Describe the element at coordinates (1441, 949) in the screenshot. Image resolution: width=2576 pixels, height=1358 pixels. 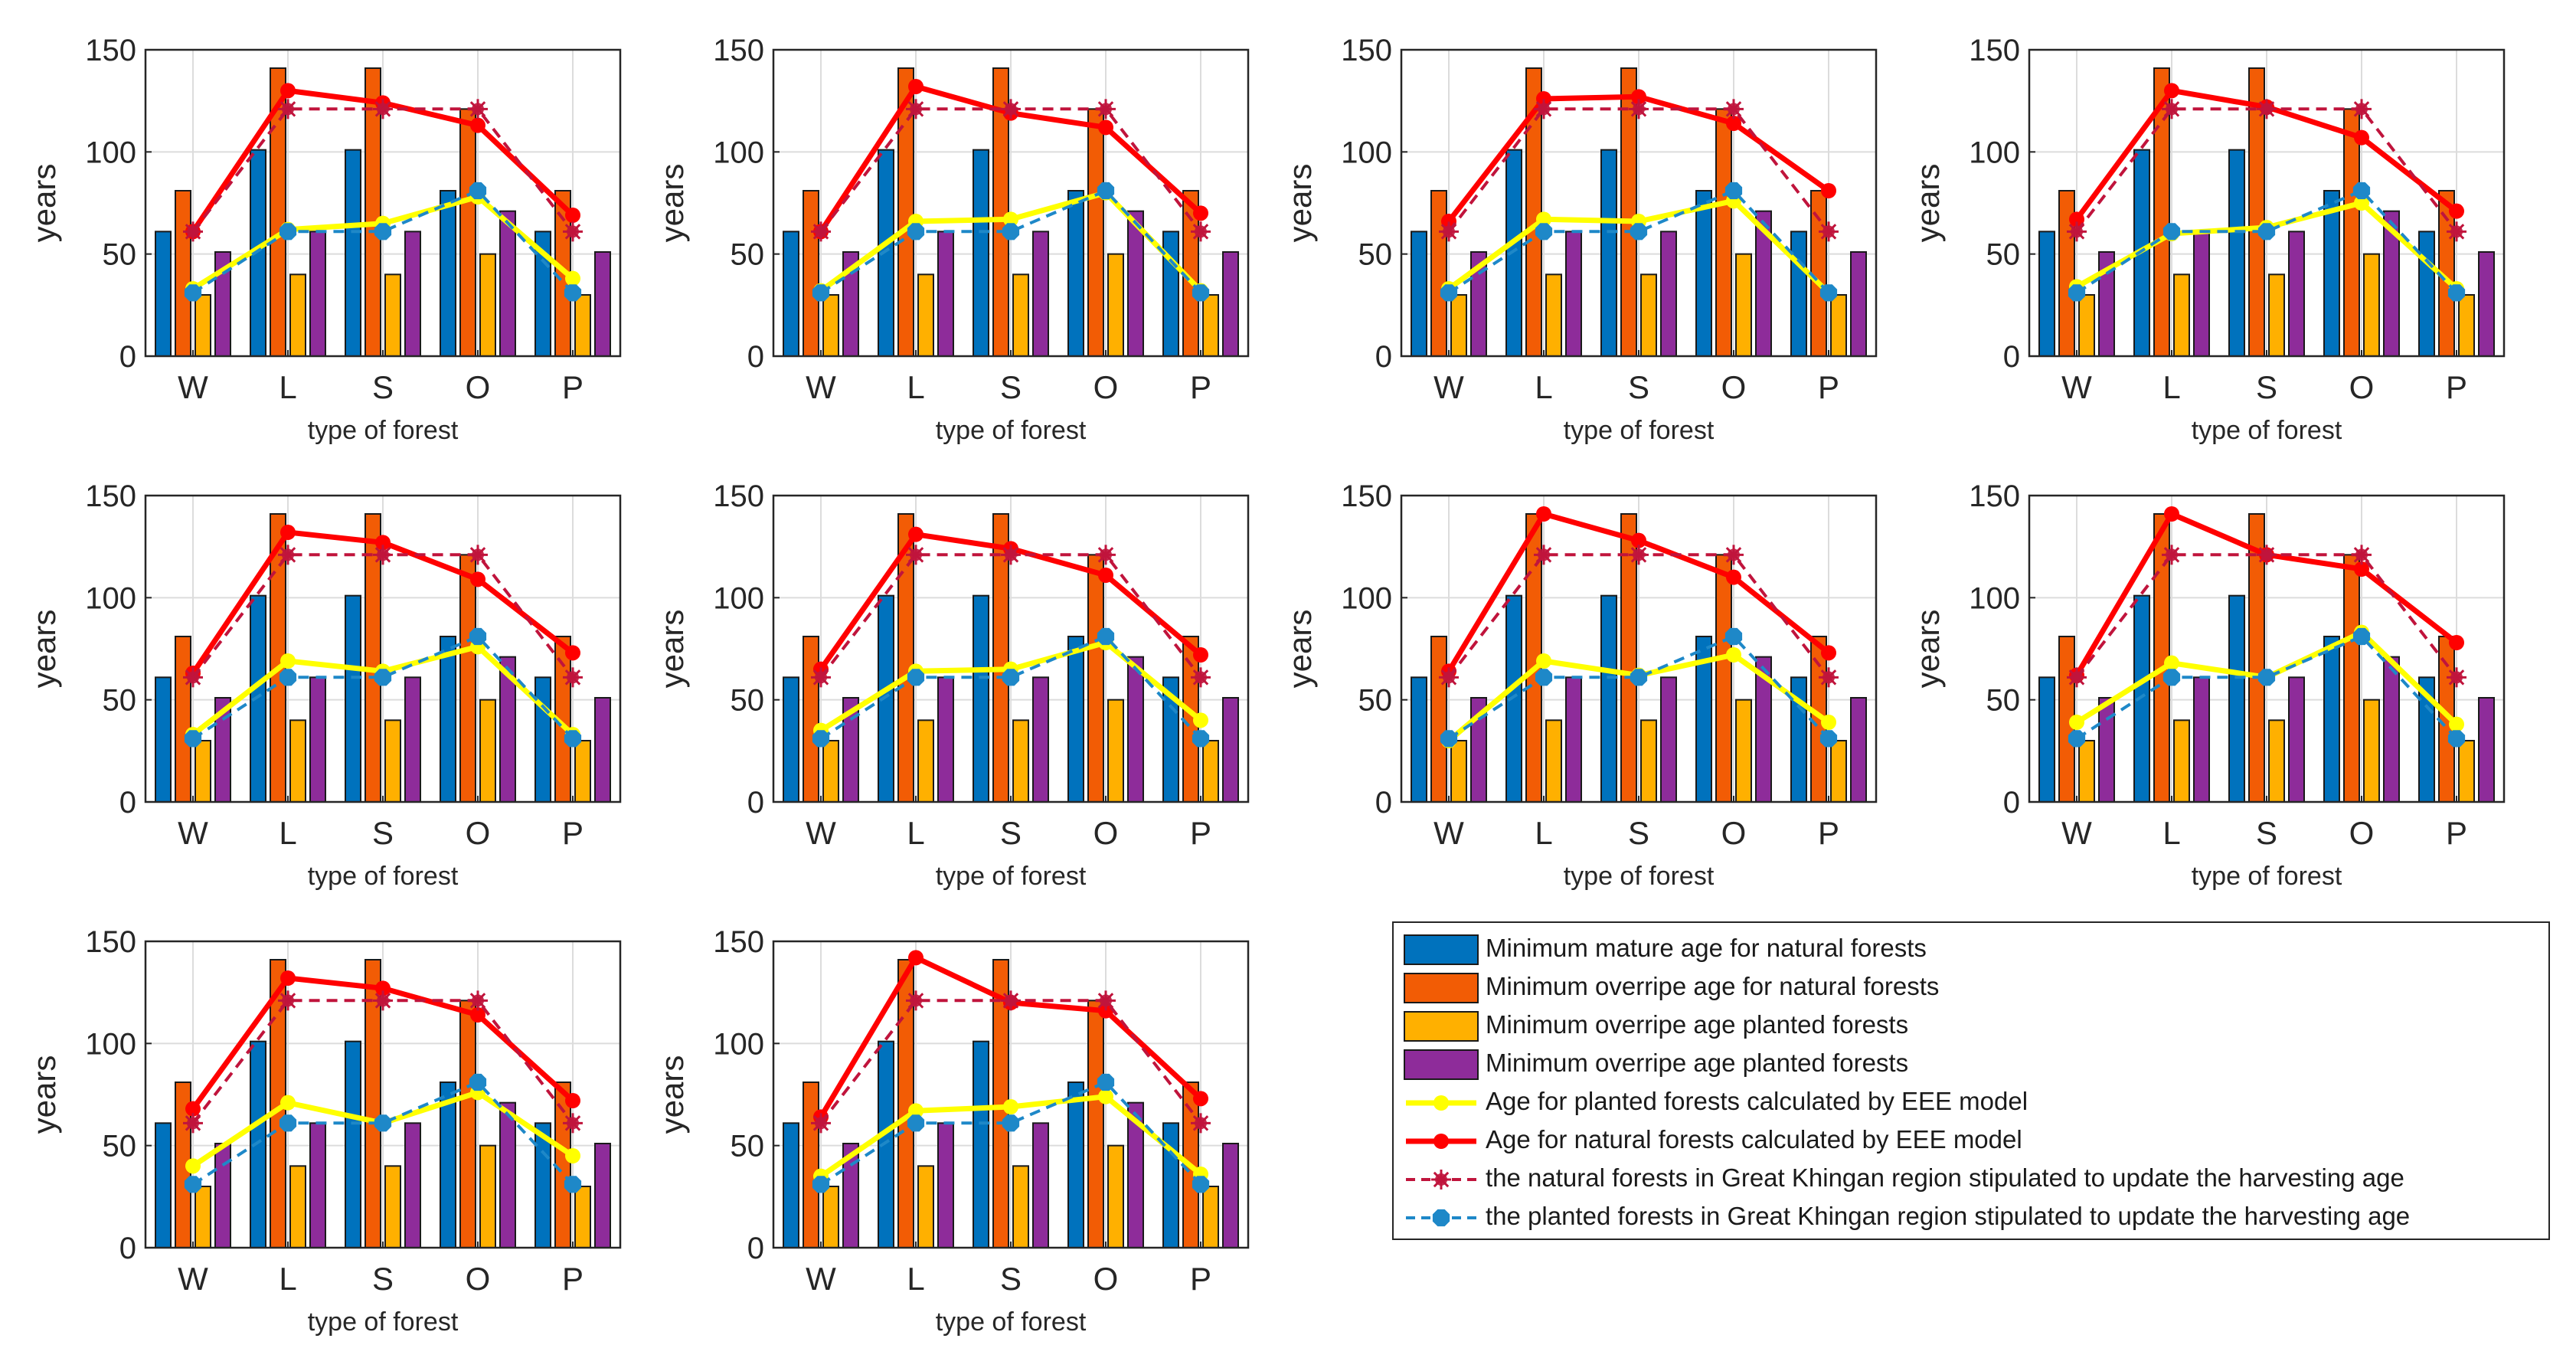
I see `legend-swatch-mature_natural` at that location.